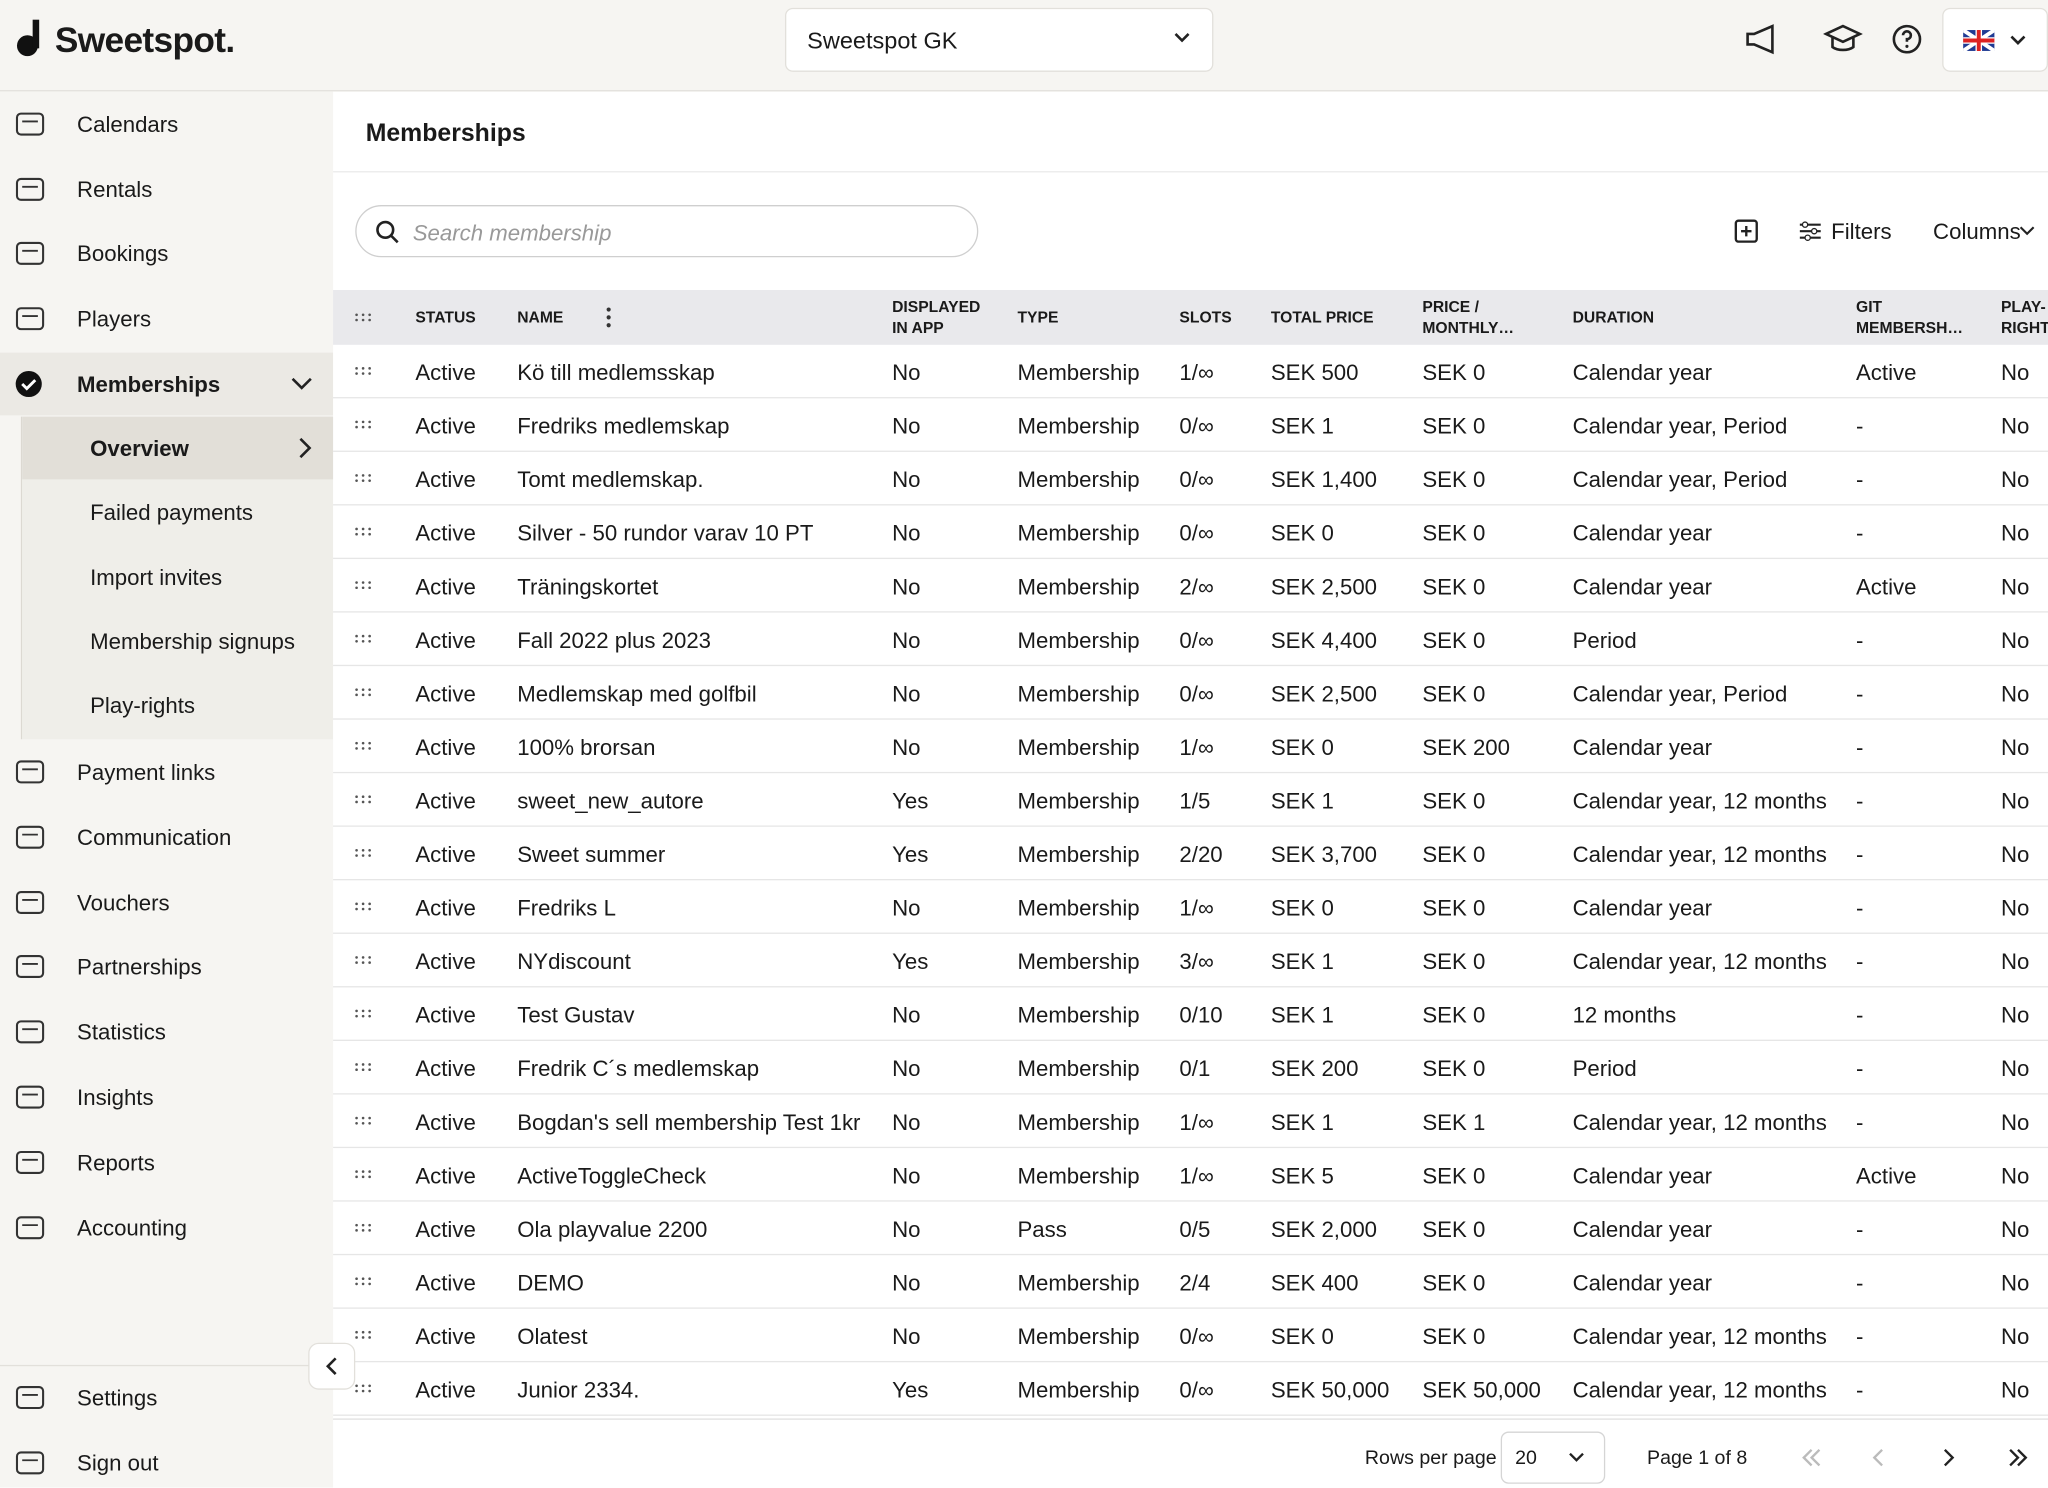 The height and width of the screenshot is (1488, 2048). I want to click on filters-button: Filters, so click(1861, 232).